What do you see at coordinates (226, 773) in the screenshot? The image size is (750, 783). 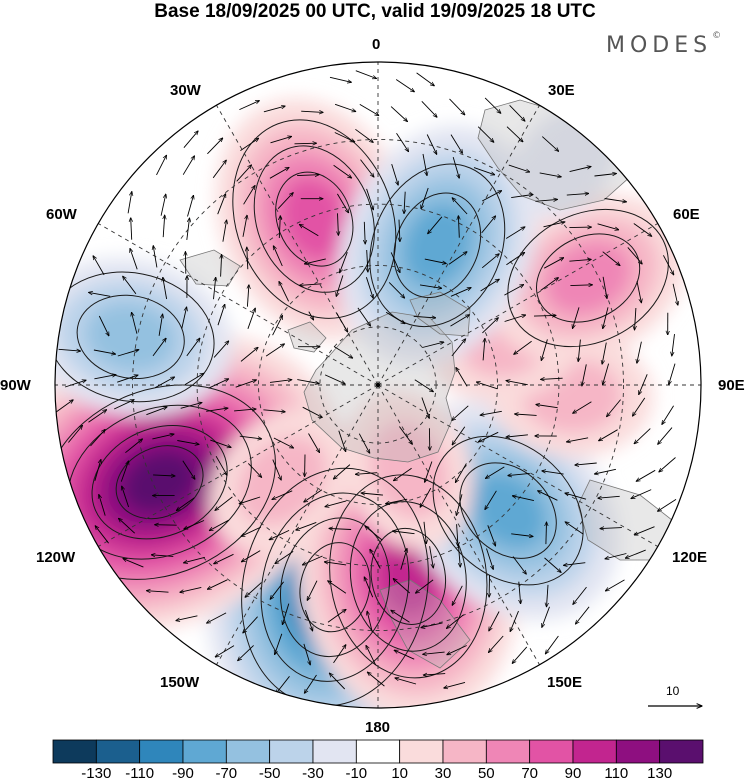 I see `colorbar-tick-label: -70` at bounding box center [226, 773].